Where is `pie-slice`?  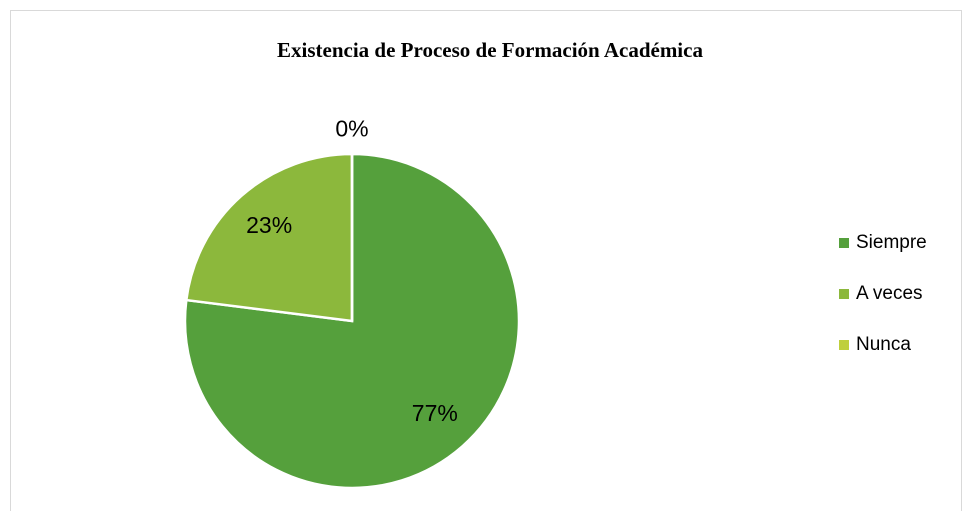 pie-slice is located at coordinates (269, 237).